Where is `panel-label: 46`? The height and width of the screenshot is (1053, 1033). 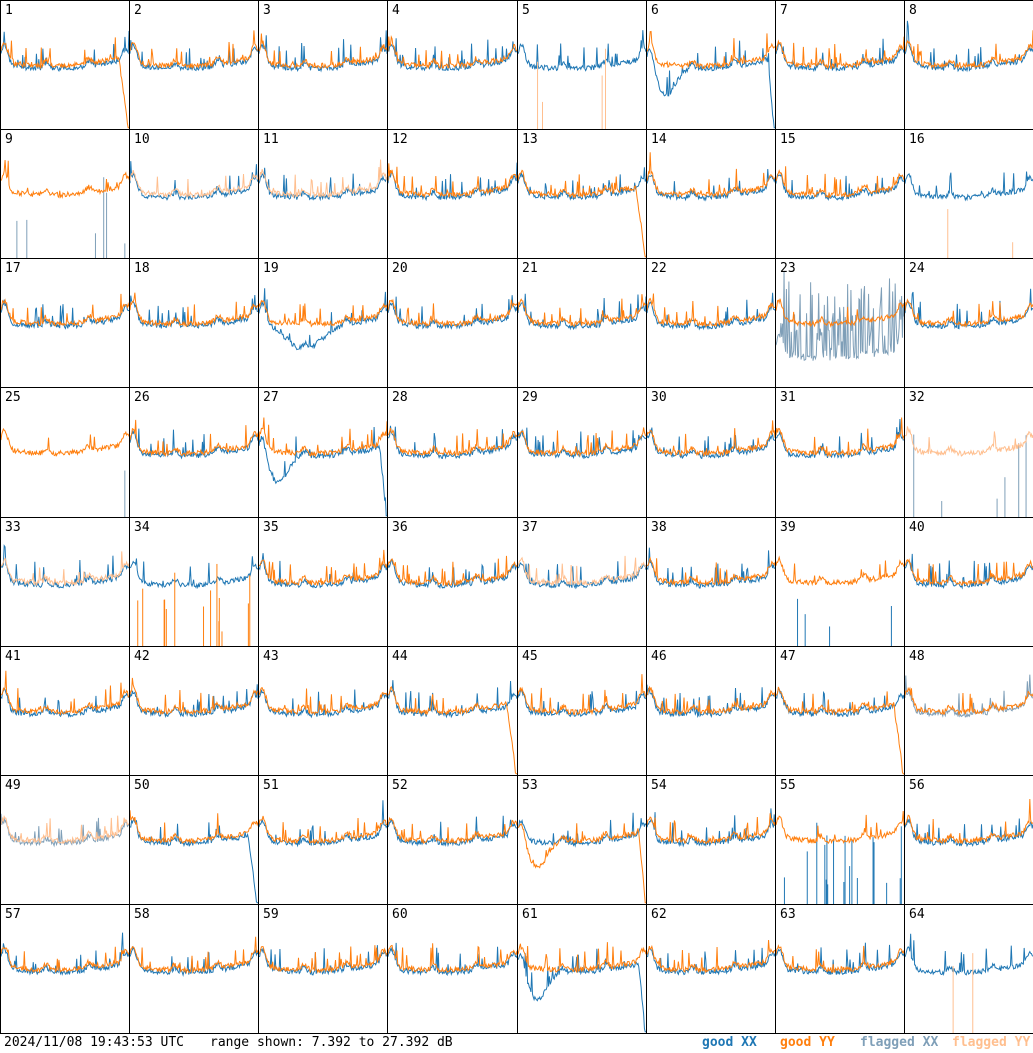 panel-label: 46 is located at coordinates (659, 656).